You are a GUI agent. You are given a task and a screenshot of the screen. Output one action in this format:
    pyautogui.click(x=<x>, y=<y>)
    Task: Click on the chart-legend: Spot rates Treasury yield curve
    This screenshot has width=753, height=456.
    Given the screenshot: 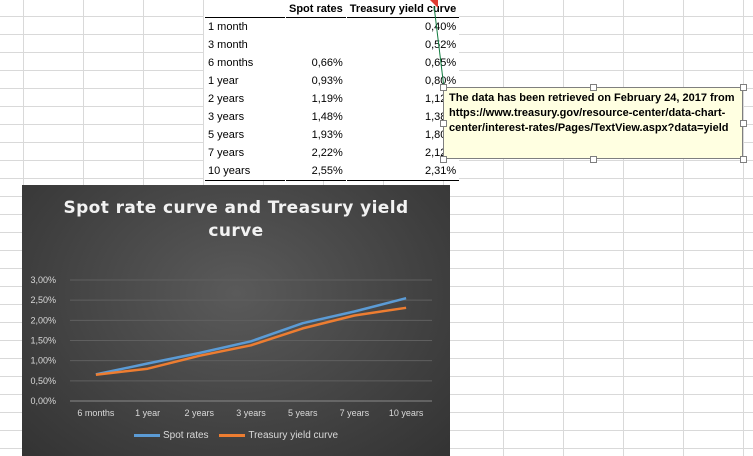 What is the action you would take?
    pyautogui.click(x=236, y=435)
    